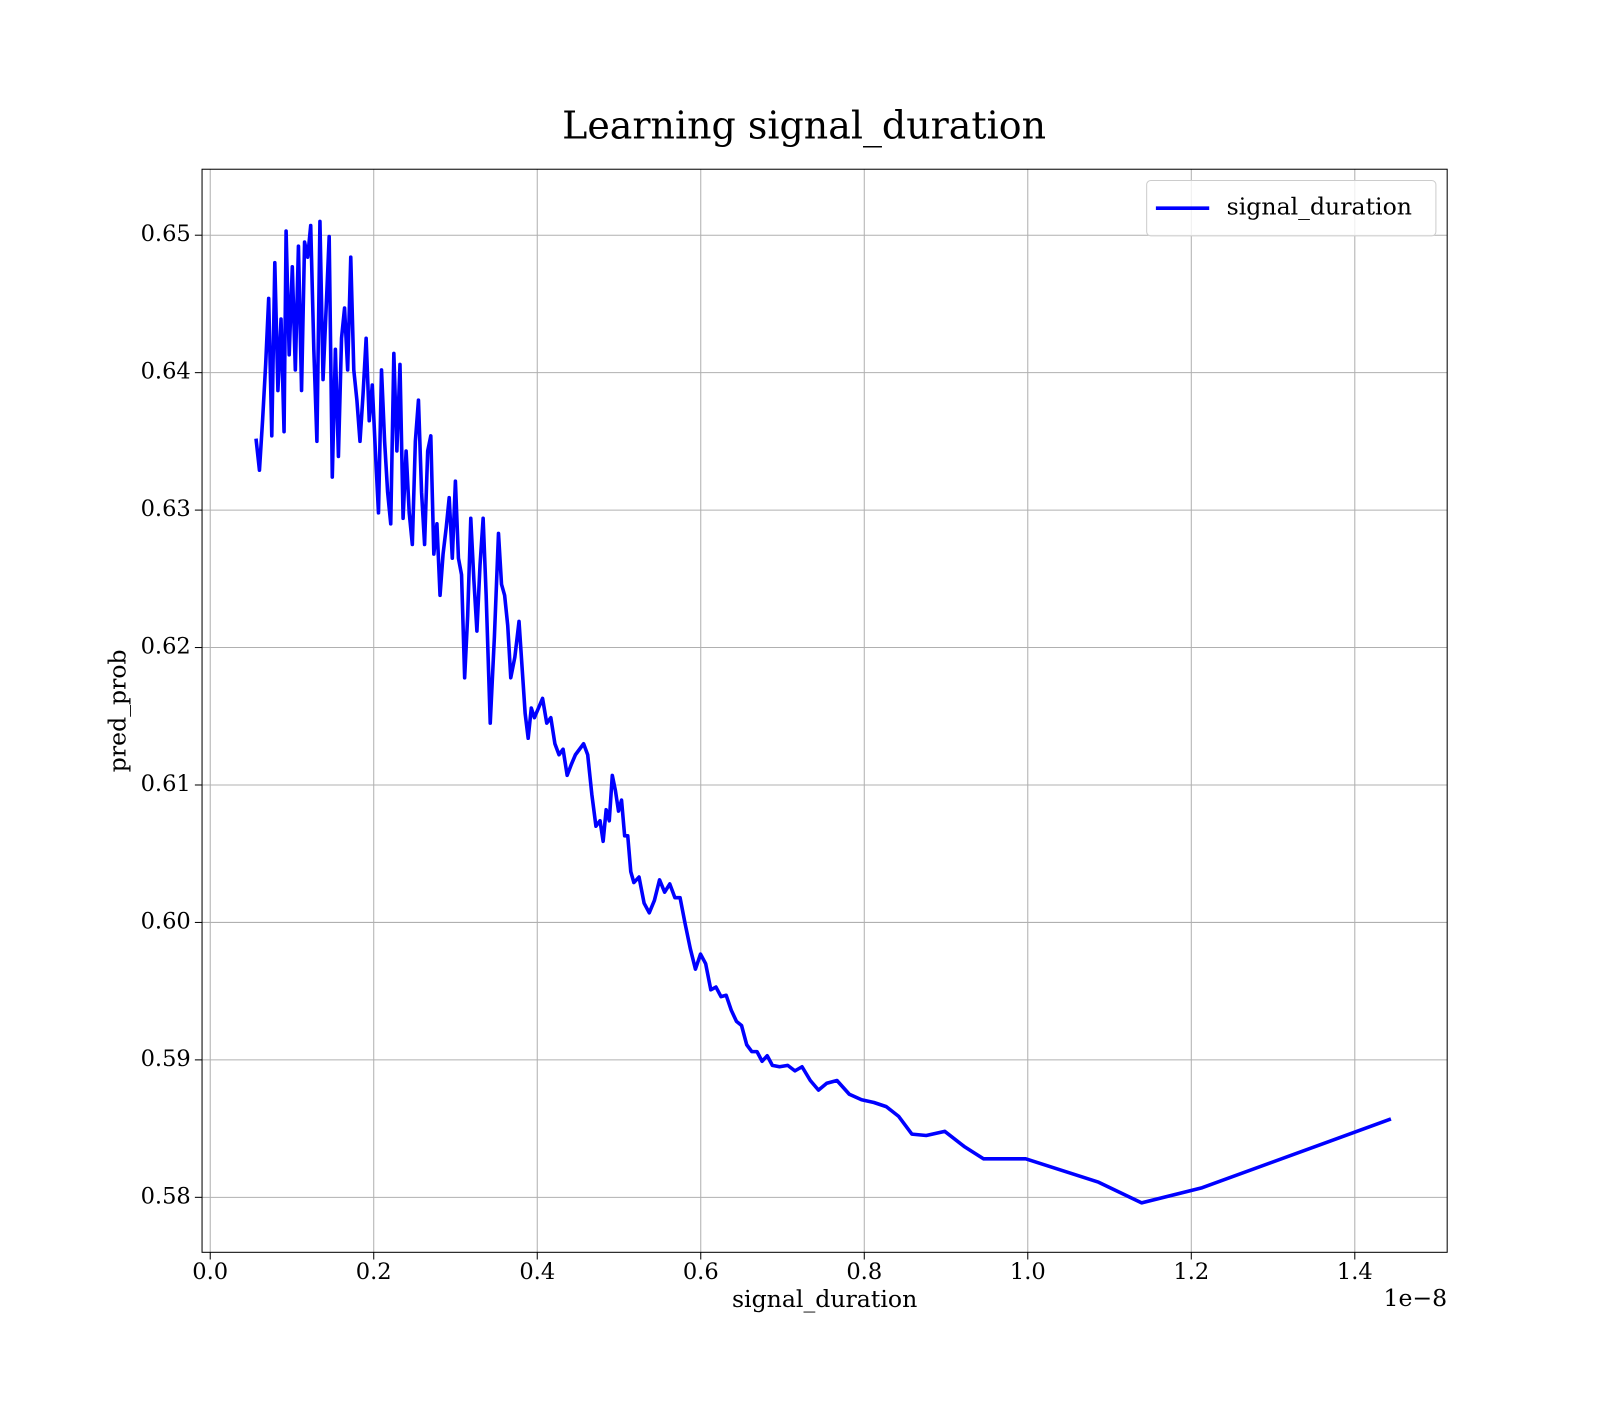 The image size is (1600, 1404). I want to click on chart-title: Learning signal_duration, so click(804, 126).